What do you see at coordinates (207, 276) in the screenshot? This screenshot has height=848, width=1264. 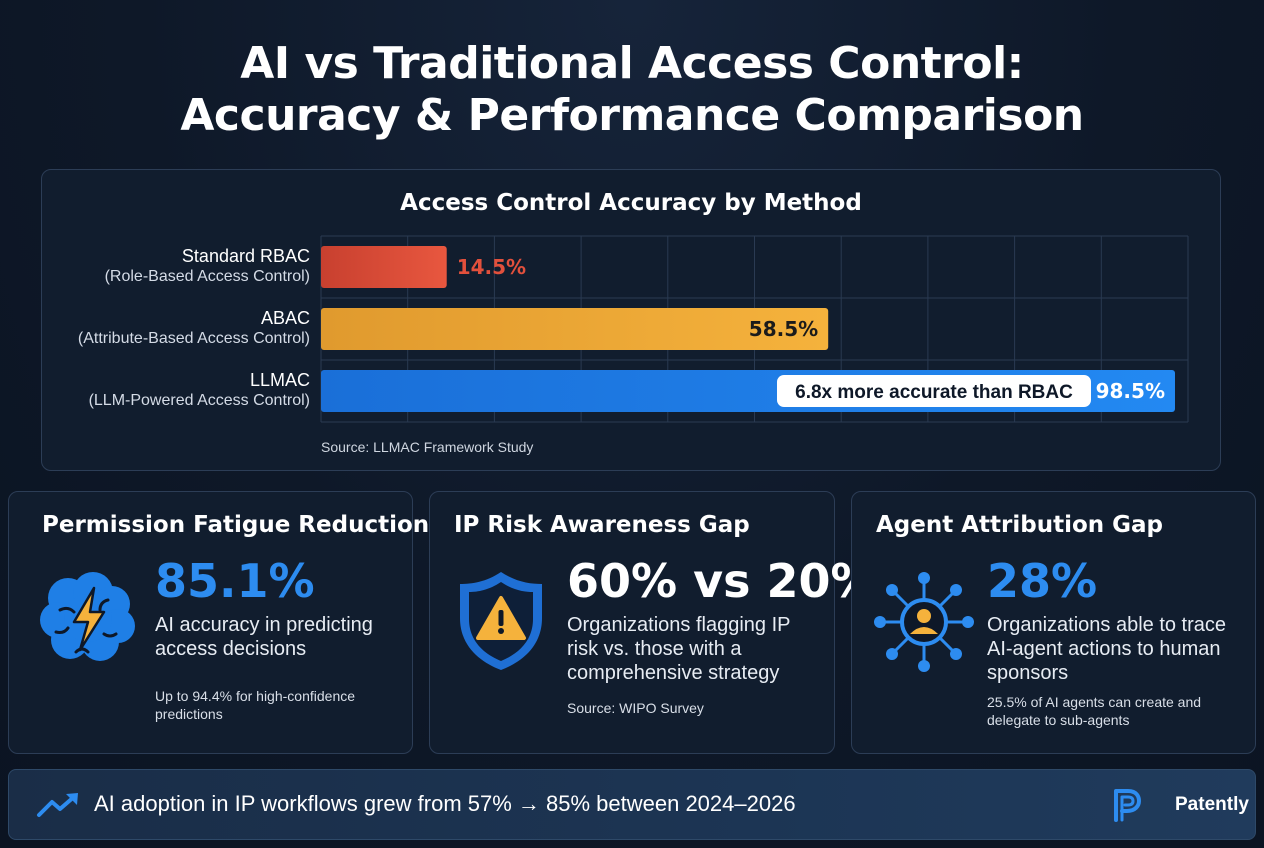 I see `category-subtitle: (Role-Based Access Control)` at bounding box center [207, 276].